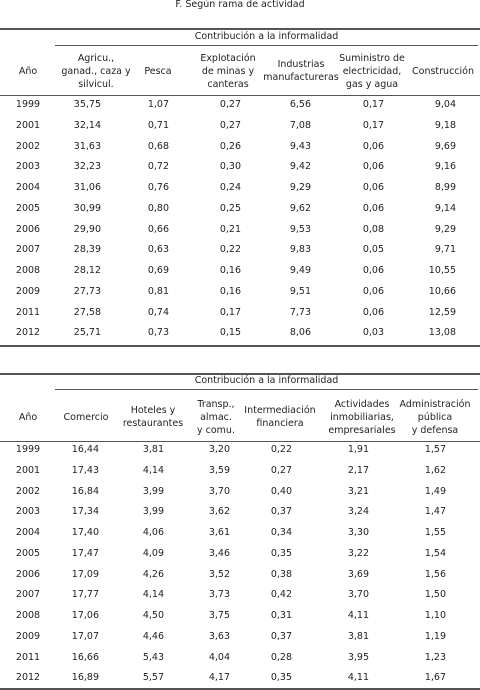 The height and width of the screenshot is (690, 480). What do you see at coordinates (158, 229) in the screenshot?
I see `value-cell: 0,66` at bounding box center [158, 229].